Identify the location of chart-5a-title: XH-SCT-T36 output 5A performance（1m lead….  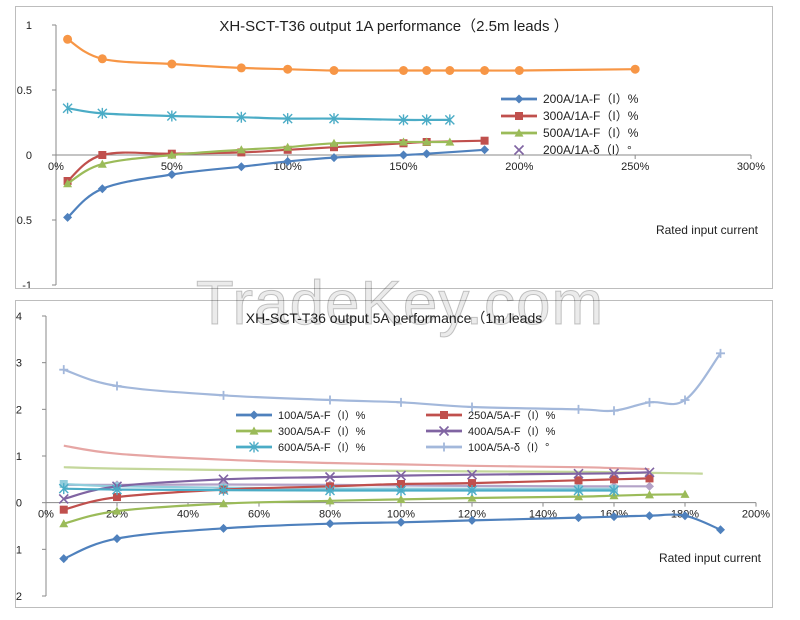
(394, 318).